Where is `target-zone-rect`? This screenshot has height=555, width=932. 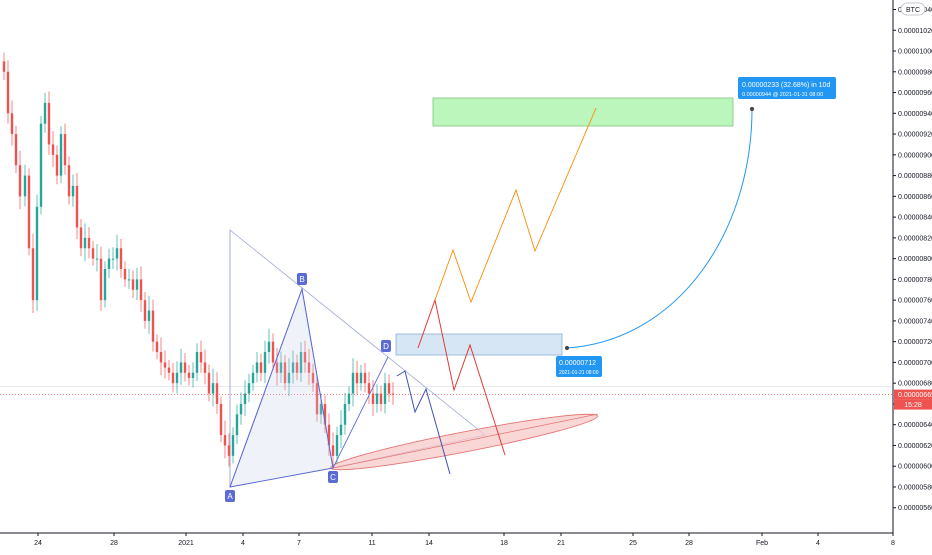 target-zone-rect is located at coordinates (583, 112).